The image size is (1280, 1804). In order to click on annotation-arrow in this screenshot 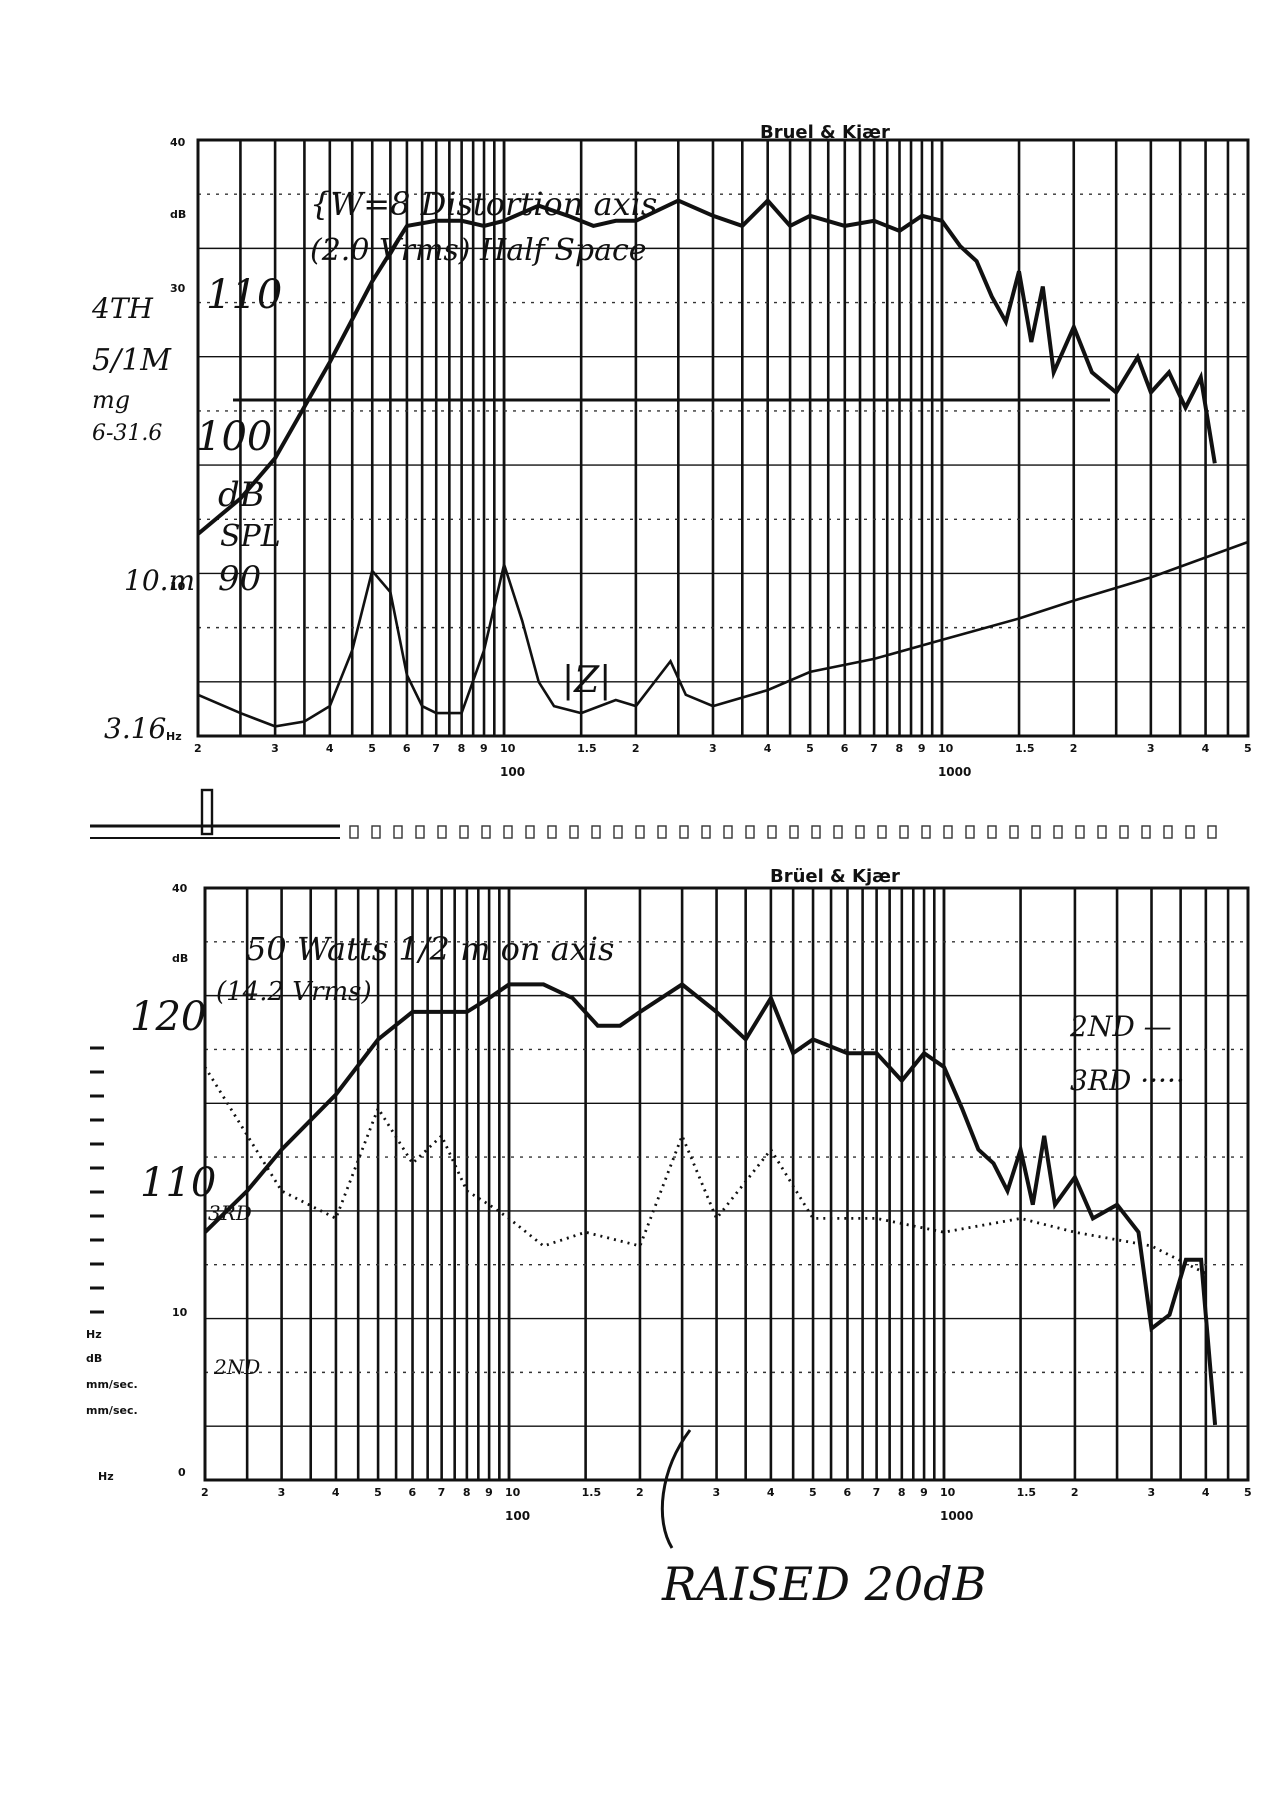, I will do `click(676, 1489)`.